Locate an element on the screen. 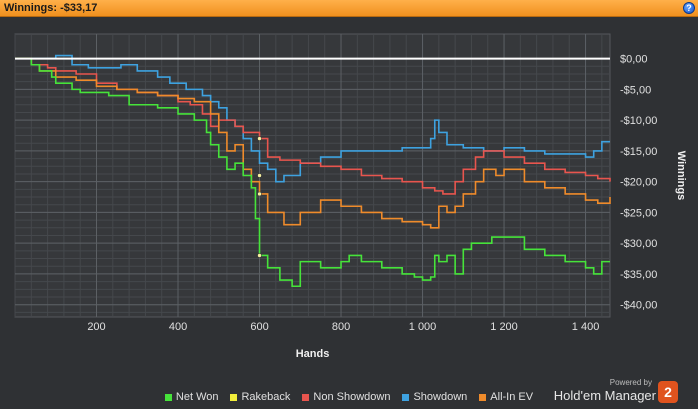 This screenshot has height=409, width=698. x-tick-label: 200 is located at coordinates (96, 327).